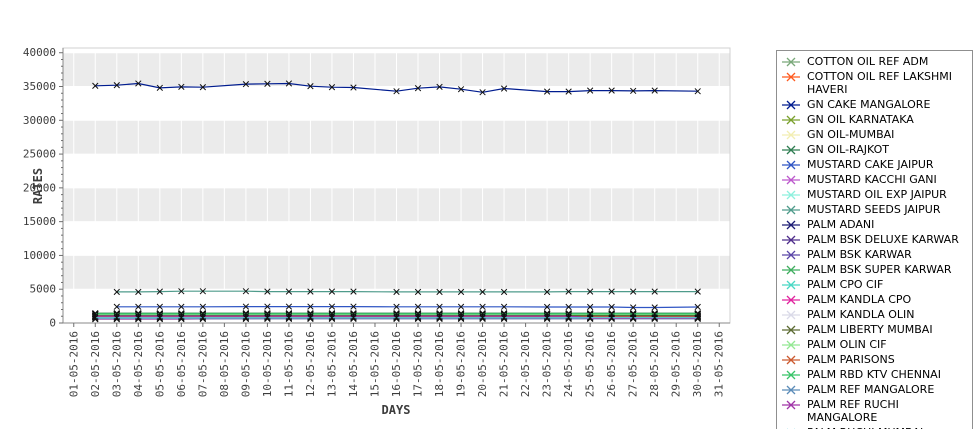 The width and height of the screenshot is (975, 429). What do you see at coordinates (697, 364) in the screenshot?
I see `x-tick-label: 30-05-2016` at bounding box center [697, 364].